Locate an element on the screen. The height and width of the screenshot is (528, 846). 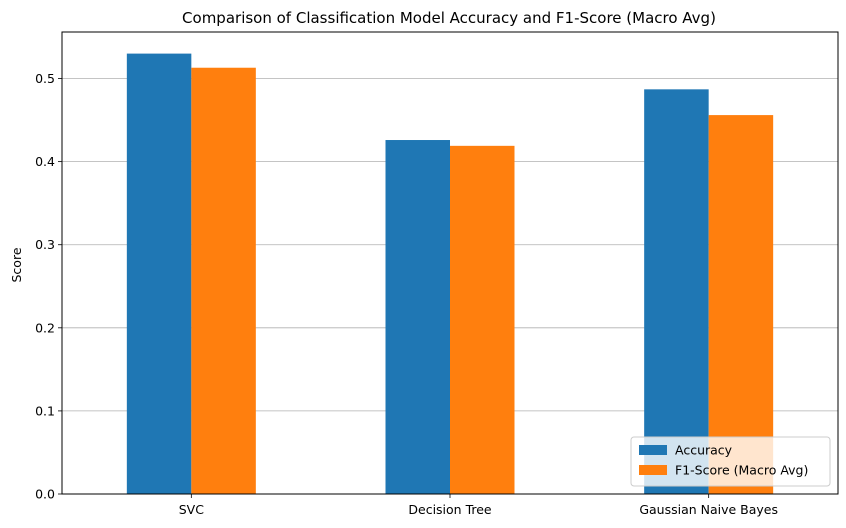
x-axis-ticks: SVC Decision Tree Gaussian Naive Bayes is located at coordinates (478, 505).